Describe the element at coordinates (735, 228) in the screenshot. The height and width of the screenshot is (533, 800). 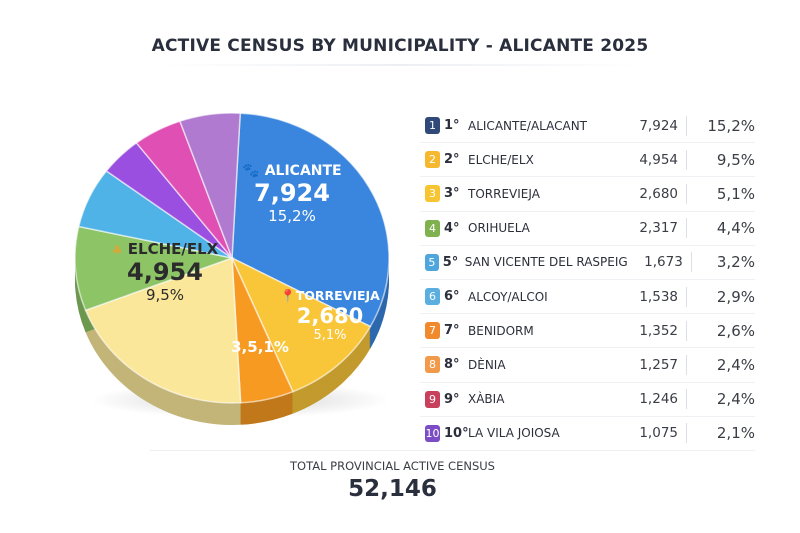
I see `census-percent: 4,4%` at that location.